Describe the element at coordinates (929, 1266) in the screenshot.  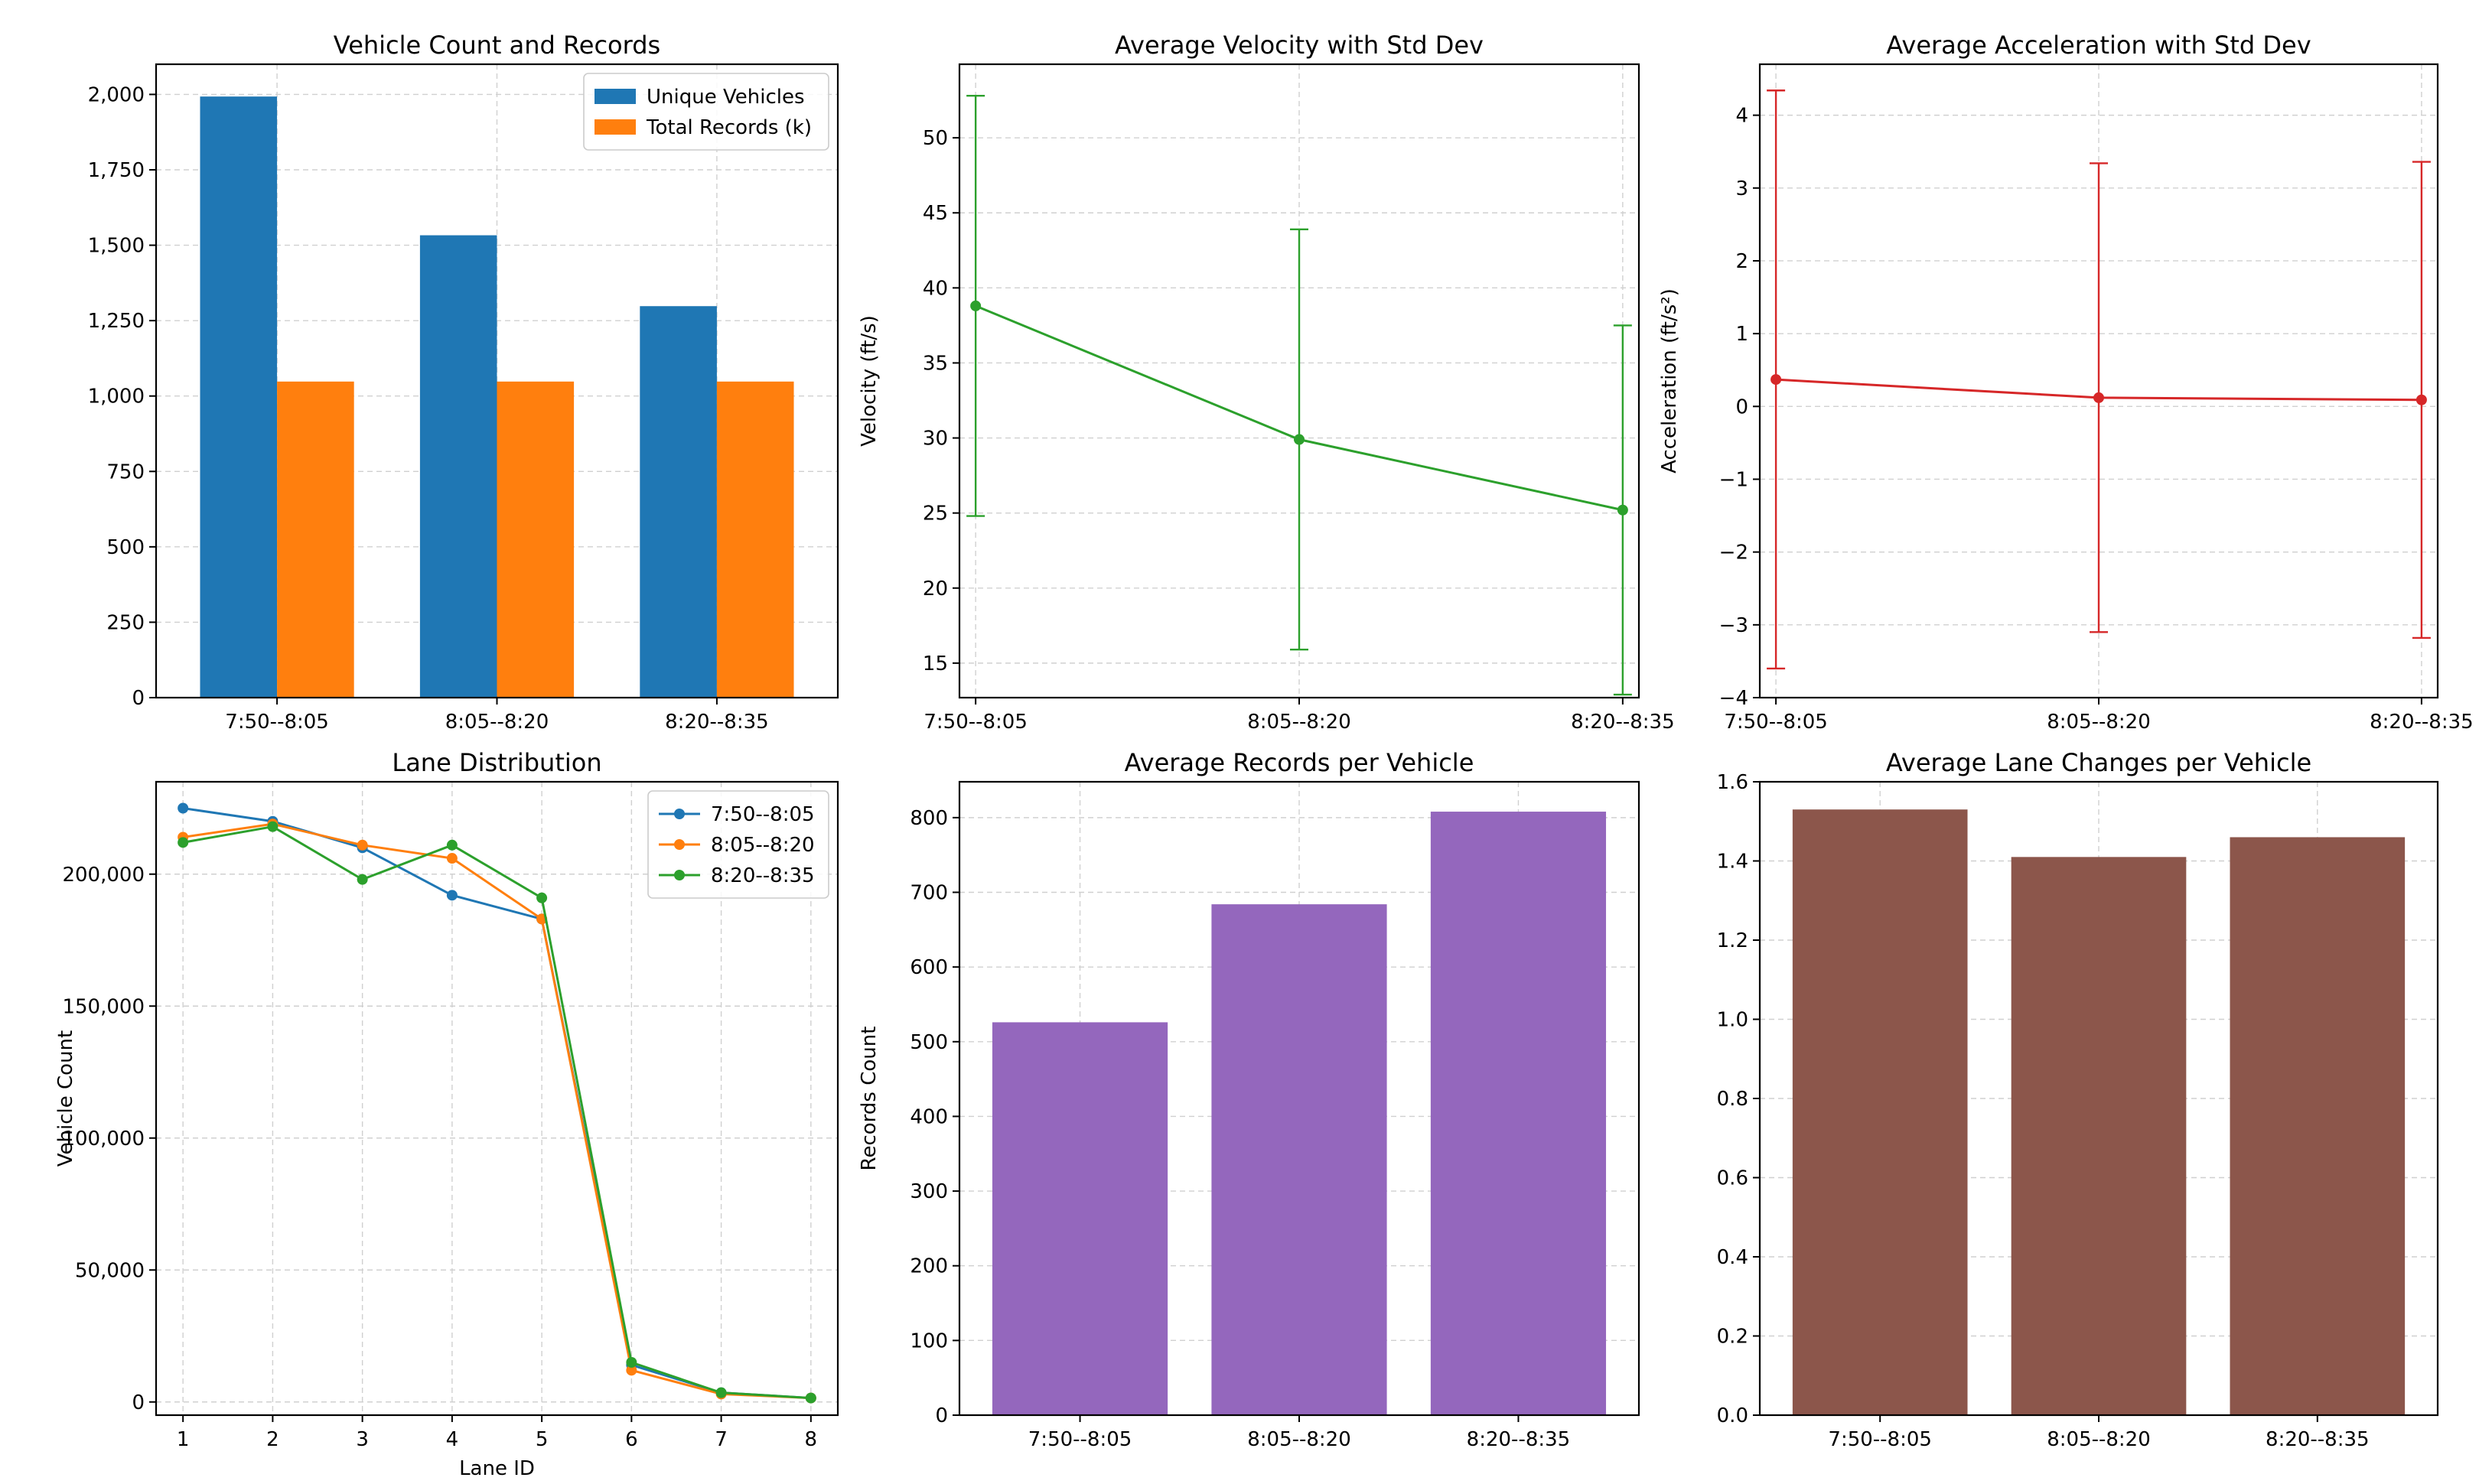
I see `p4-ytick-label: 200` at that location.